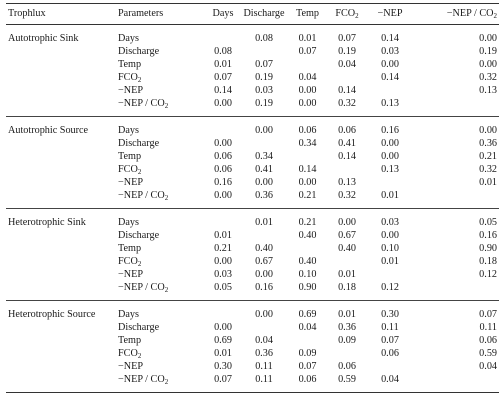 The image size is (500, 402). Describe the element at coordinates (347, 182) in the screenshot. I see `value-cell-fco2: 0.13` at that location.